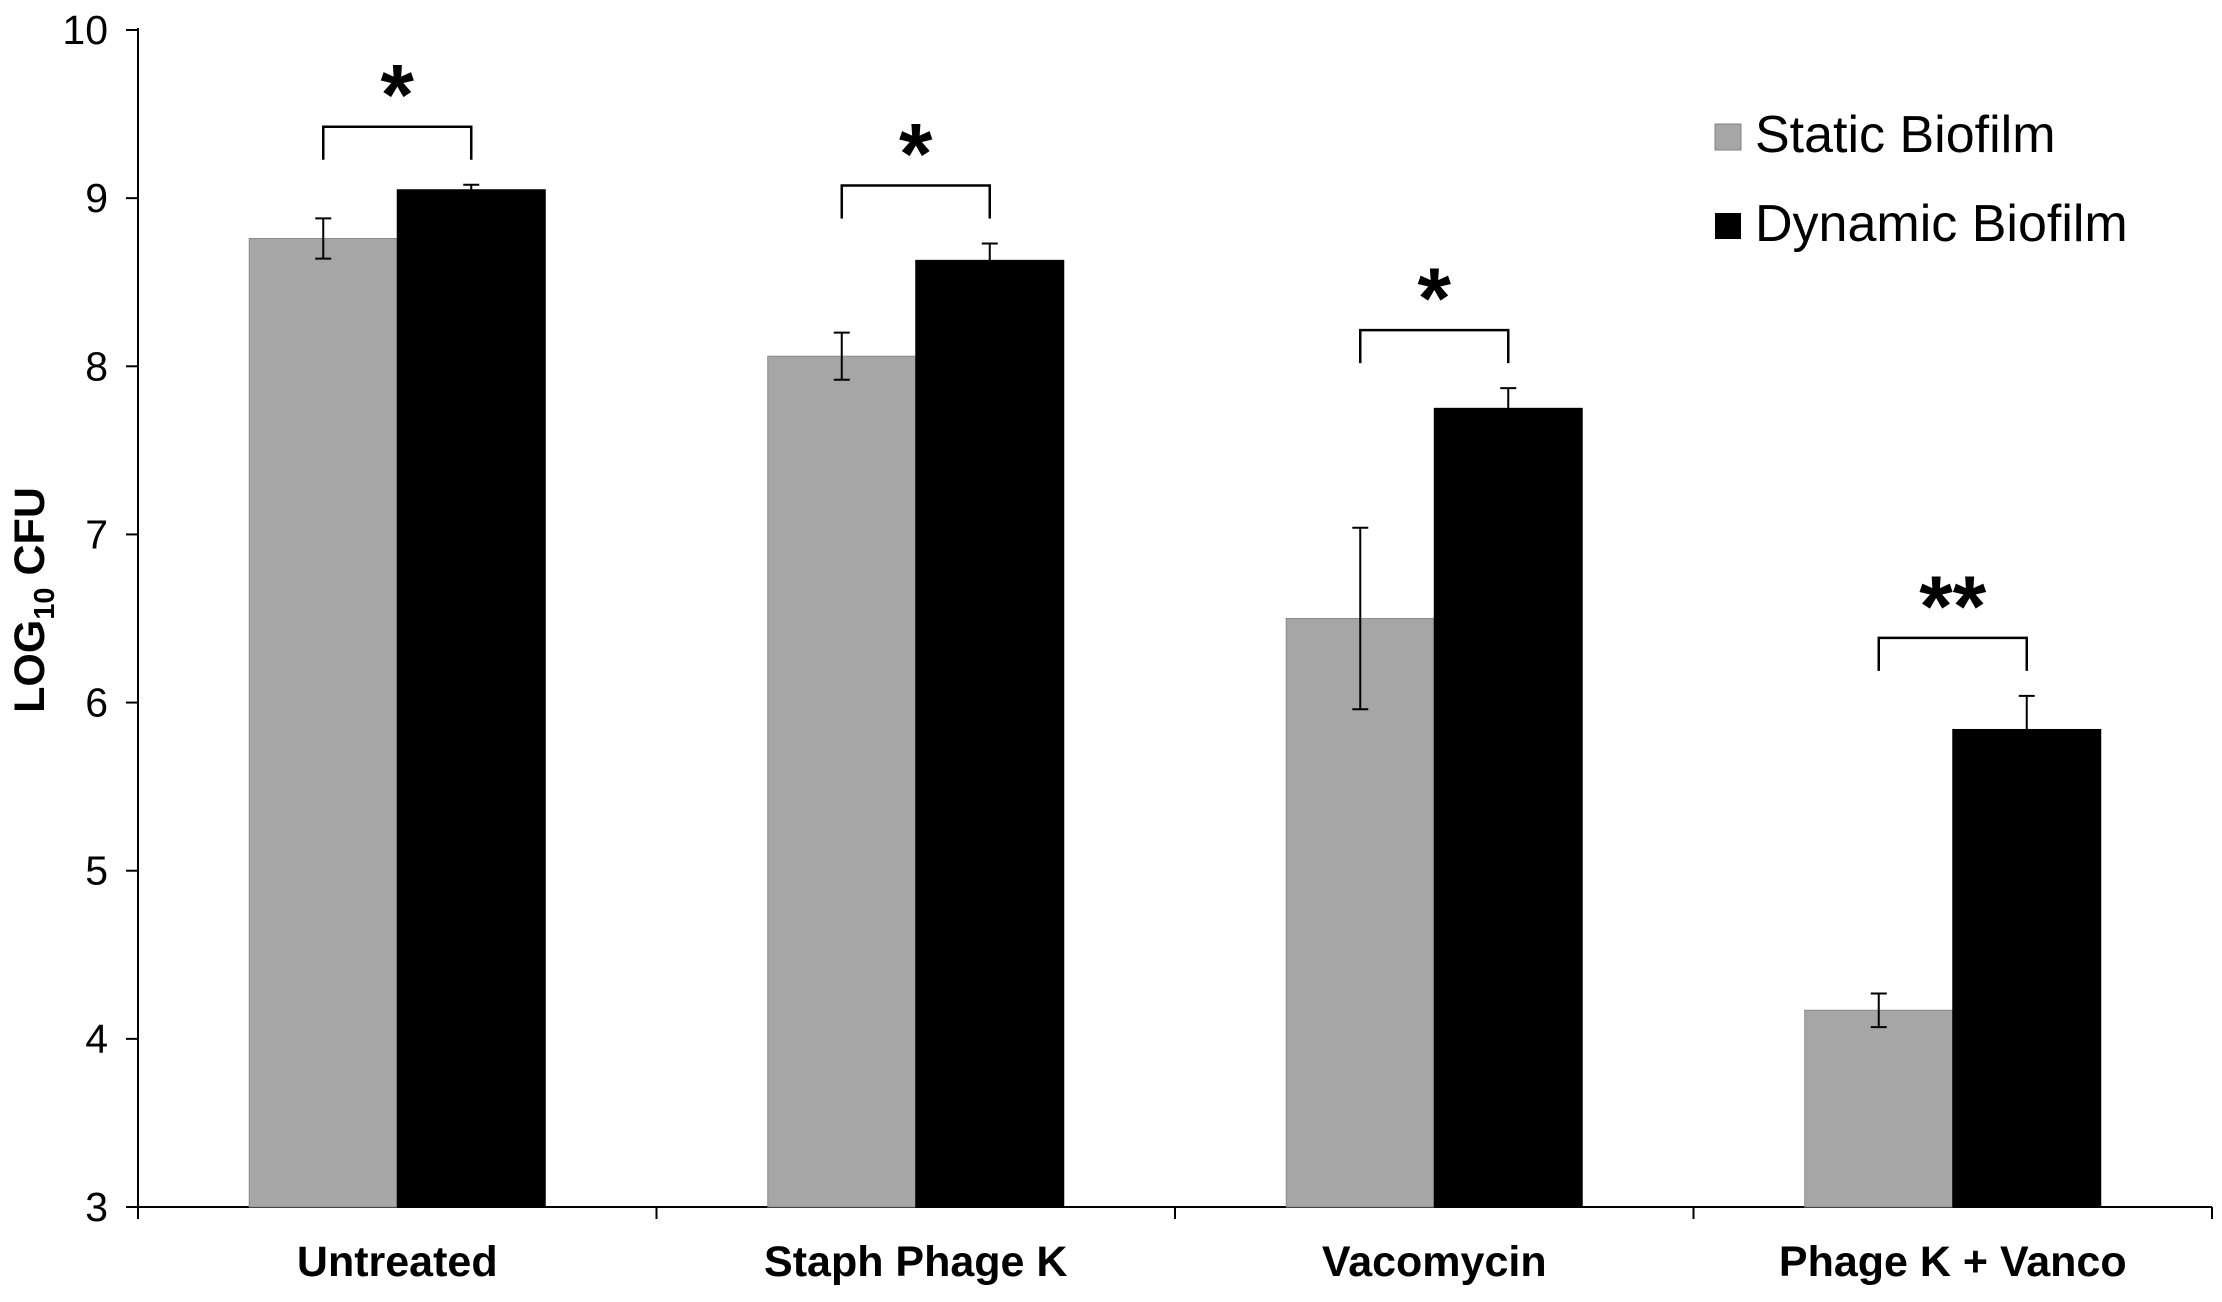 The height and width of the screenshot is (1302, 2222). Describe the element at coordinates (397, 1262) in the screenshot. I see `x-tick-label: Untreated` at that location.